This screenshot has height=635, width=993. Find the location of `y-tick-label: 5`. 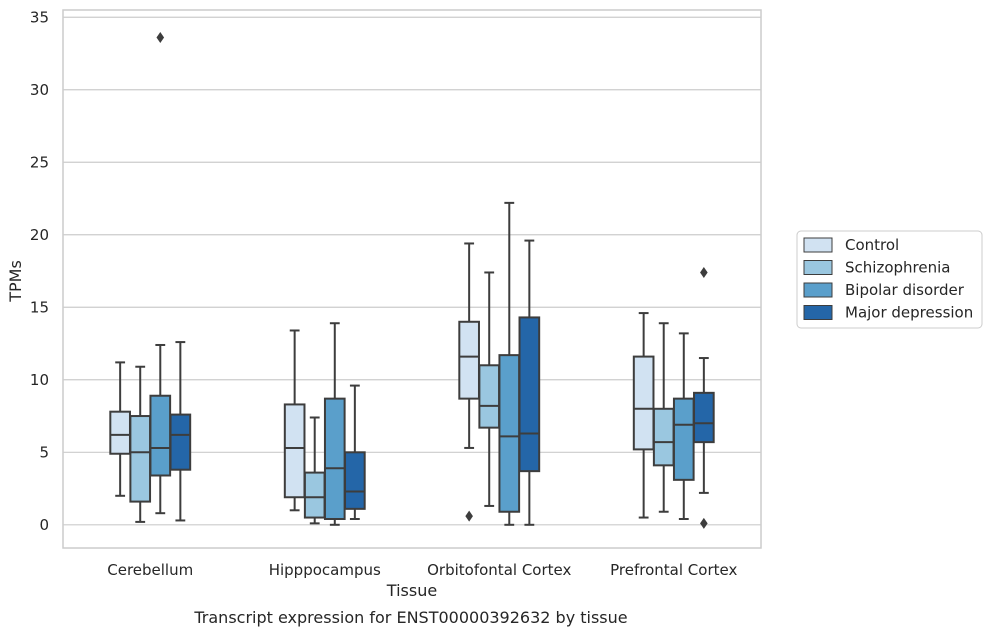

y-tick-label: 5 is located at coordinates (44, 452).